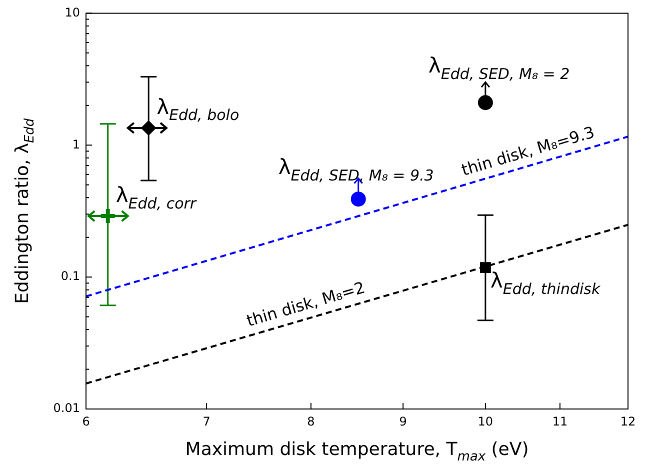 This screenshot has width=663, height=465. What do you see at coordinates (486, 421) in the screenshot?
I see `x-tick-label: 10` at bounding box center [486, 421].